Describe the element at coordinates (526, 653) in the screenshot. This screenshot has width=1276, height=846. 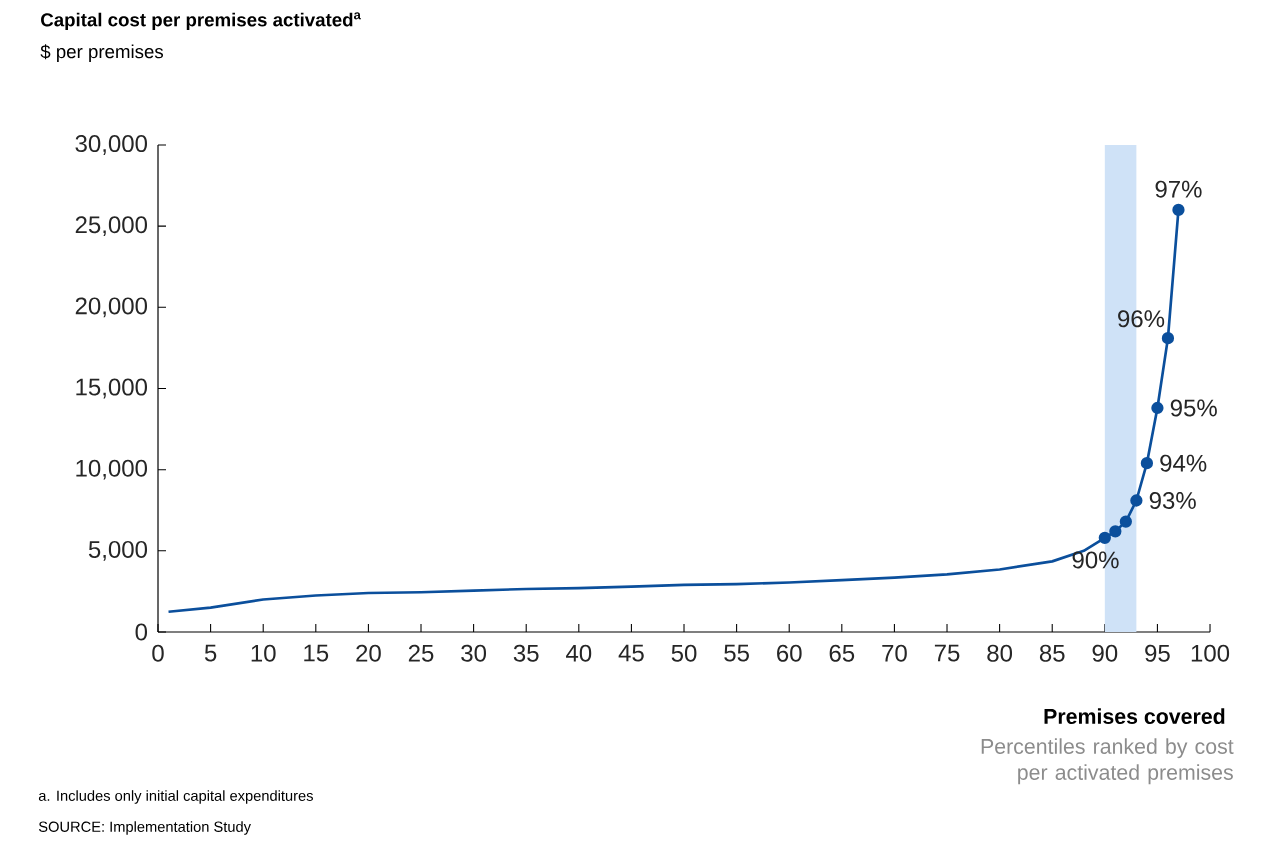
I see `x-tick-label: 35` at that location.